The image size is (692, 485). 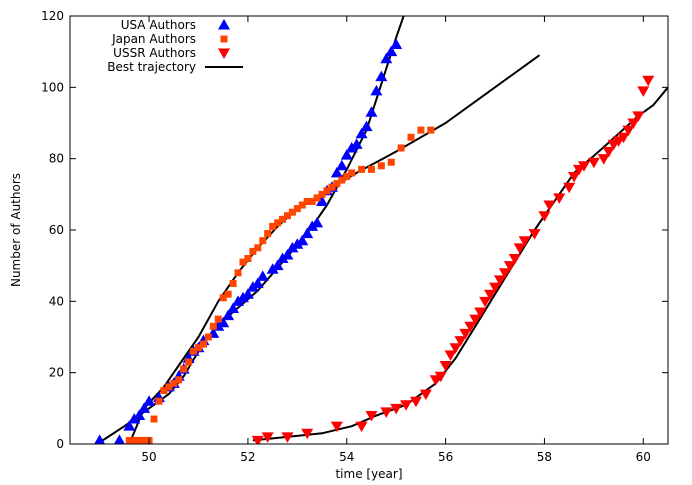 What do you see at coordinates (153, 39) in the screenshot?
I see `legend-label: Japan Authors` at bounding box center [153, 39].